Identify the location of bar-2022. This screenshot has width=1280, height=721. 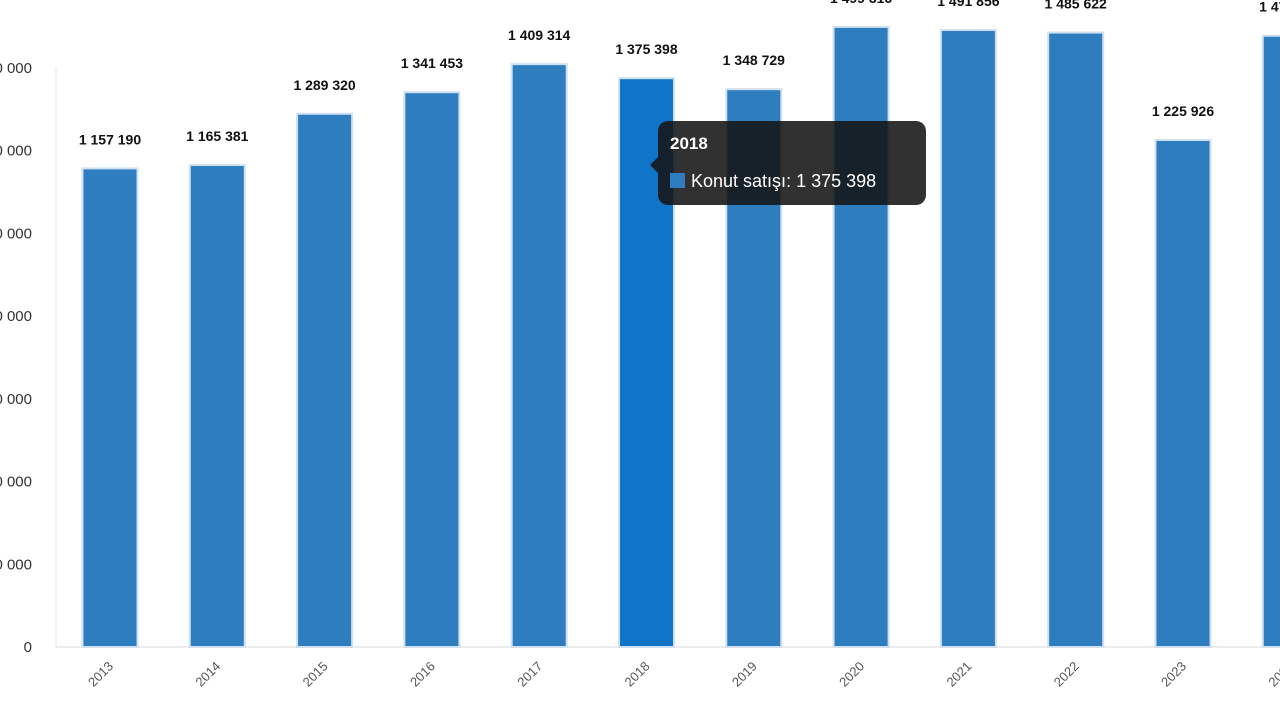
(1076, 340).